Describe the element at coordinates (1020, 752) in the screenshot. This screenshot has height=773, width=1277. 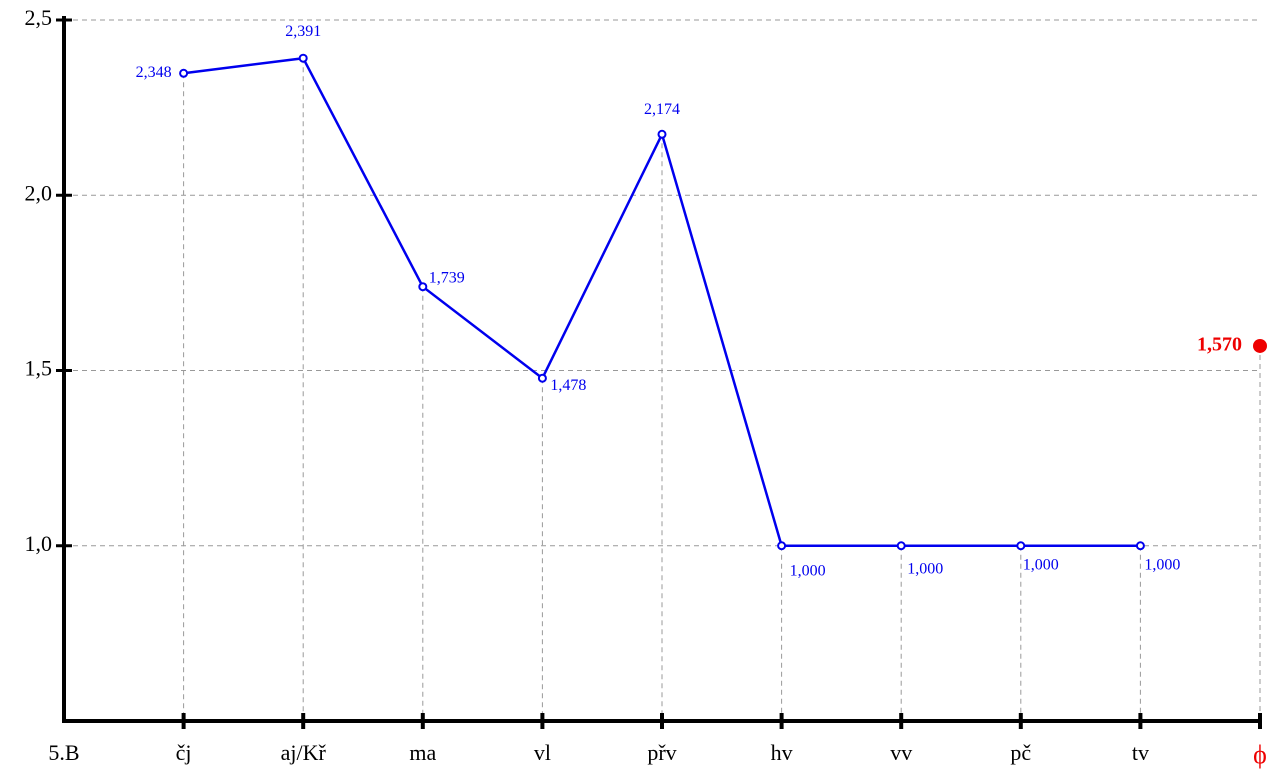
I see `x-tick-label: pč` at that location.